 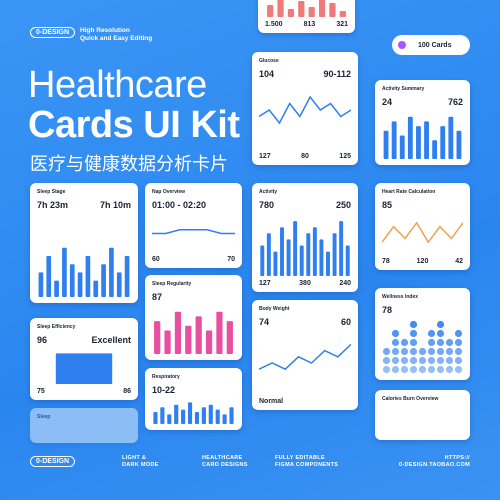 I want to click on subtitle: 医疗与健康数据分析卡片, so click(x=129, y=164).